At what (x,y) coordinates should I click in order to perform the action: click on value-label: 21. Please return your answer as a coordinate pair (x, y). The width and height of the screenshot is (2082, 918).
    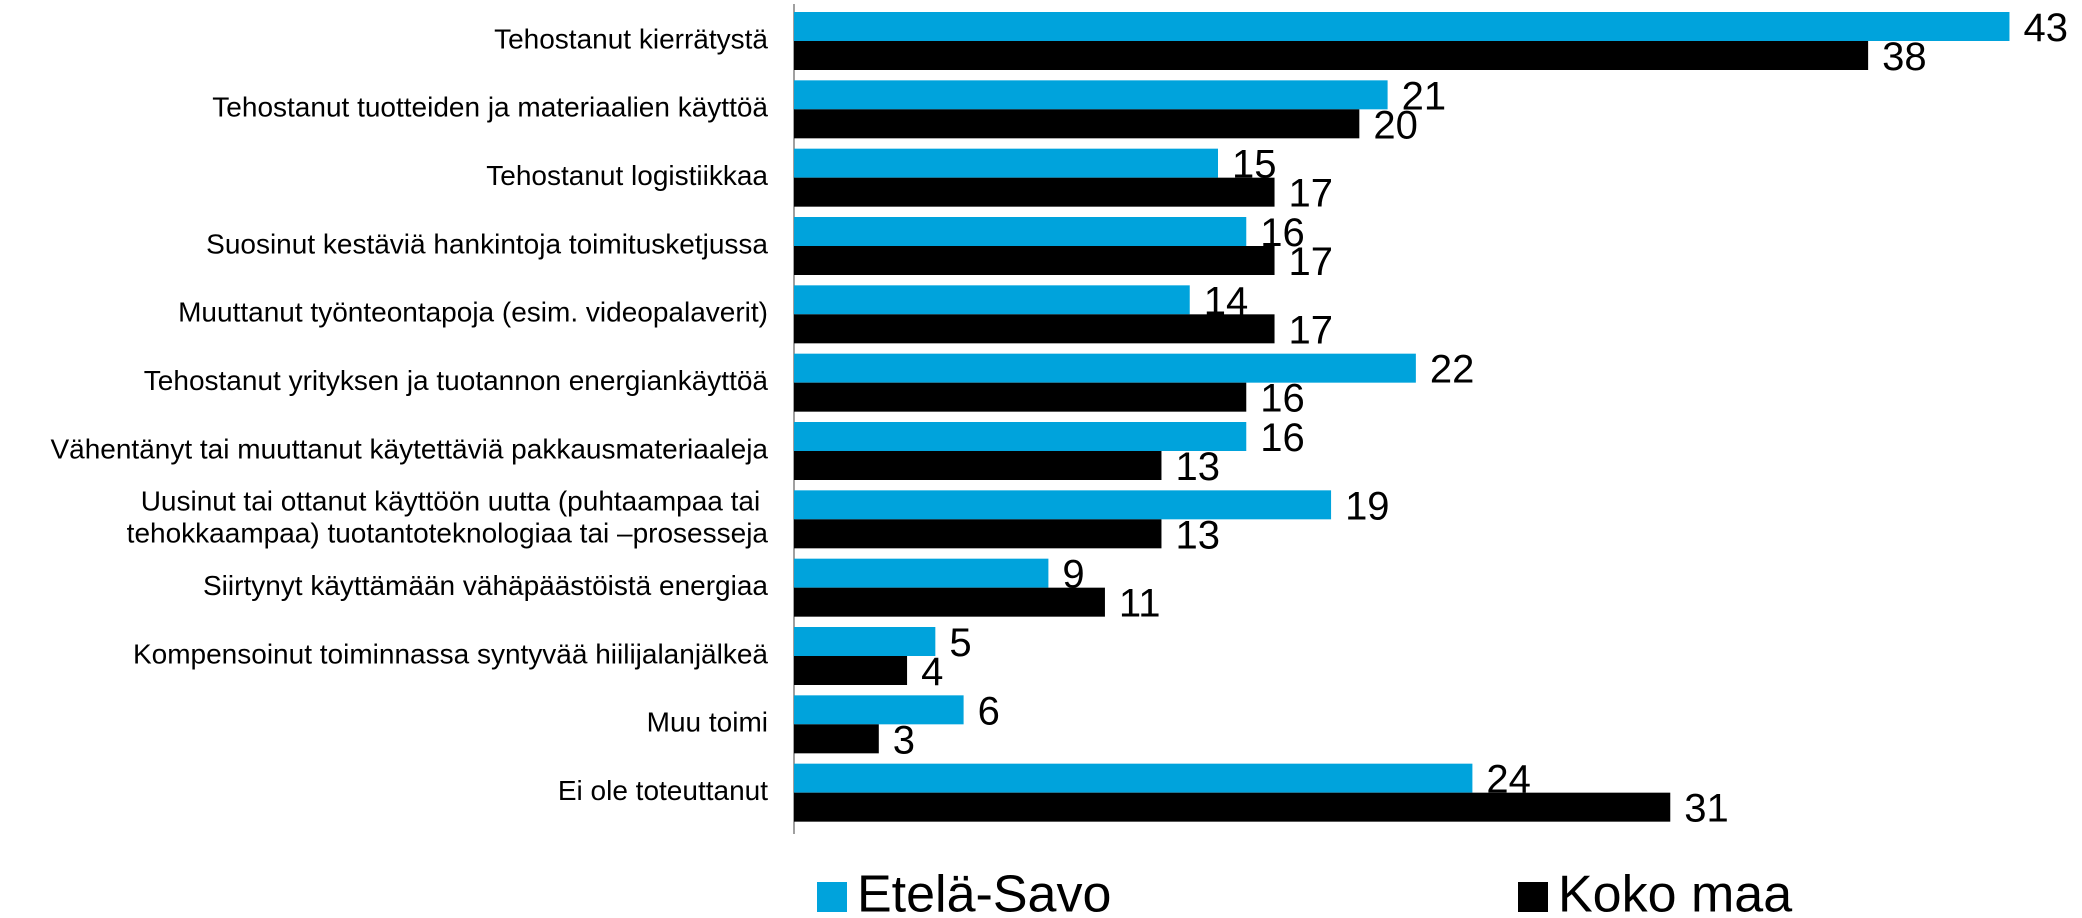
    Looking at the image, I should click on (1424, 96).